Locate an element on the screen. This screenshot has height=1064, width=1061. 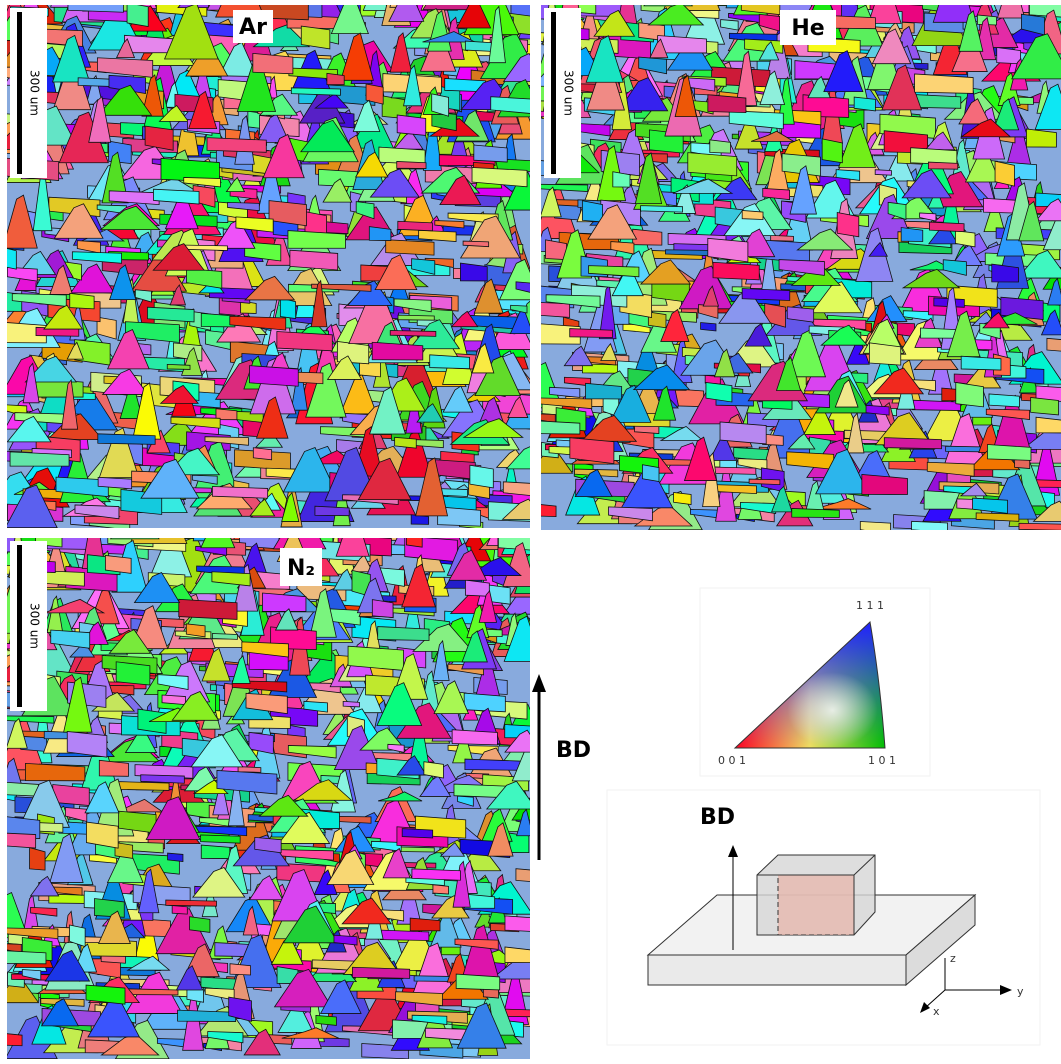
plate-side is located at coordinates (940, 940).